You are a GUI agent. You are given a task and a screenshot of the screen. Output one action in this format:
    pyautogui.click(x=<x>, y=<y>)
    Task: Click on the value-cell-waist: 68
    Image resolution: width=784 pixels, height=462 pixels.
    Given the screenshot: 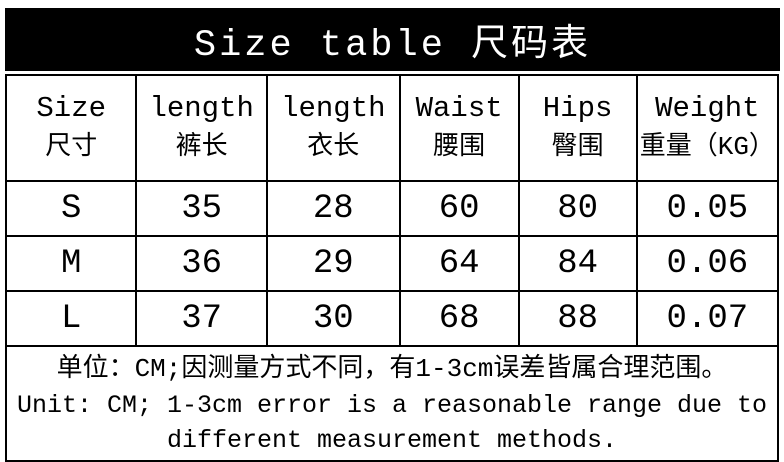 What is the action you would take?
    pyautogui.click(x=459, y=318)
    